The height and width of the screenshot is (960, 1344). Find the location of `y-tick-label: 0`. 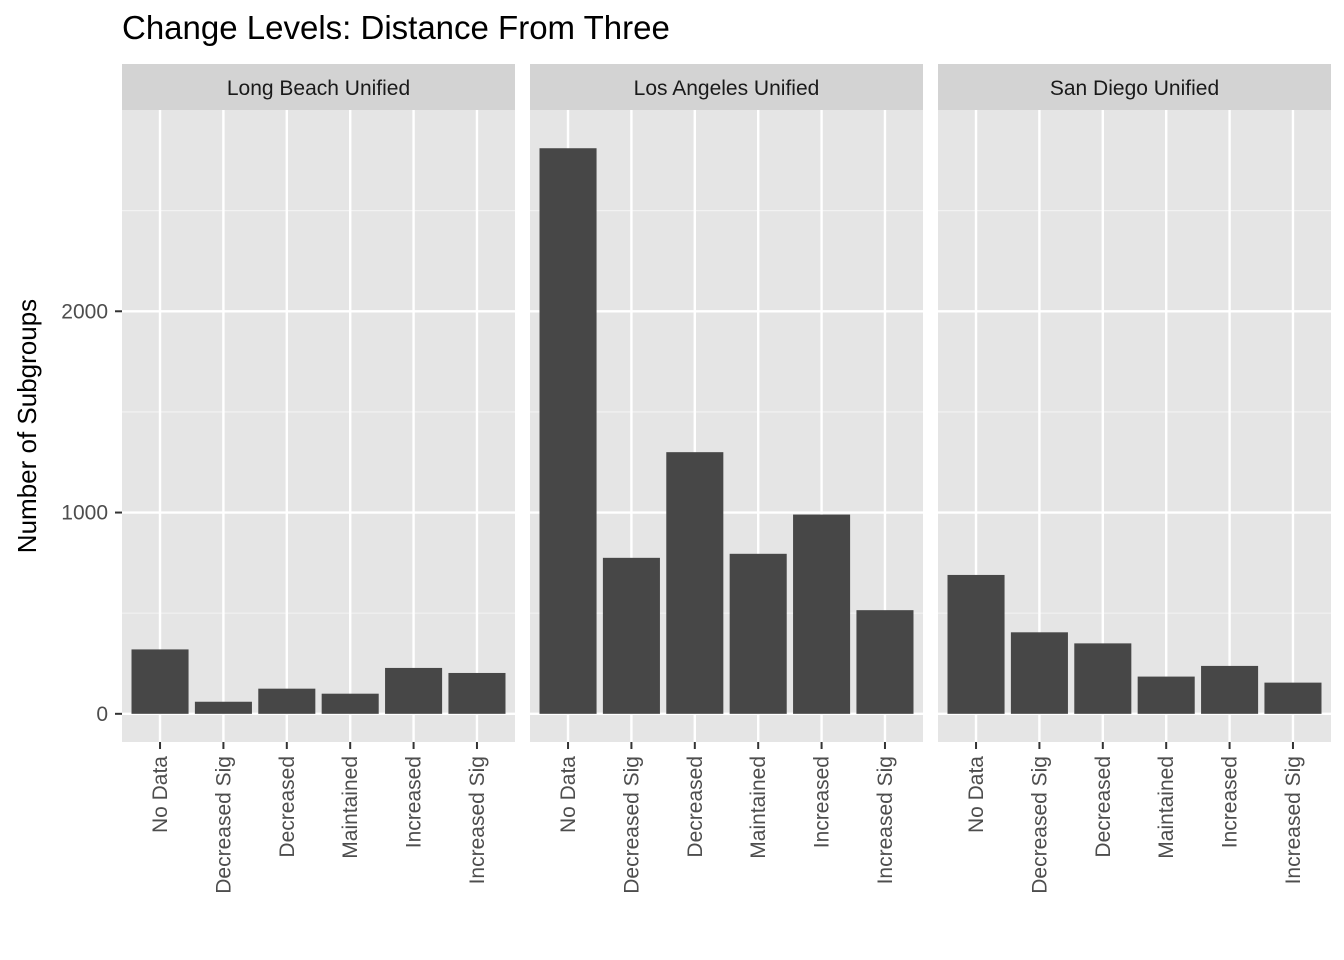

y-tick-label: 0 is located at coordinates (102, 714).